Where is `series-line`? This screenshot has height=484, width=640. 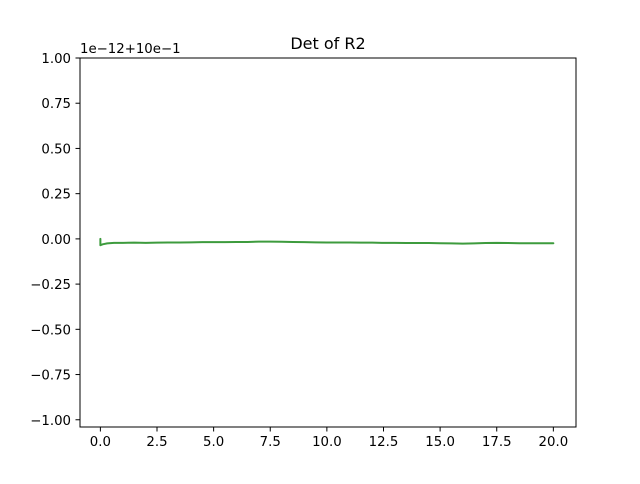
series-line is located at coordinates (327, 242).